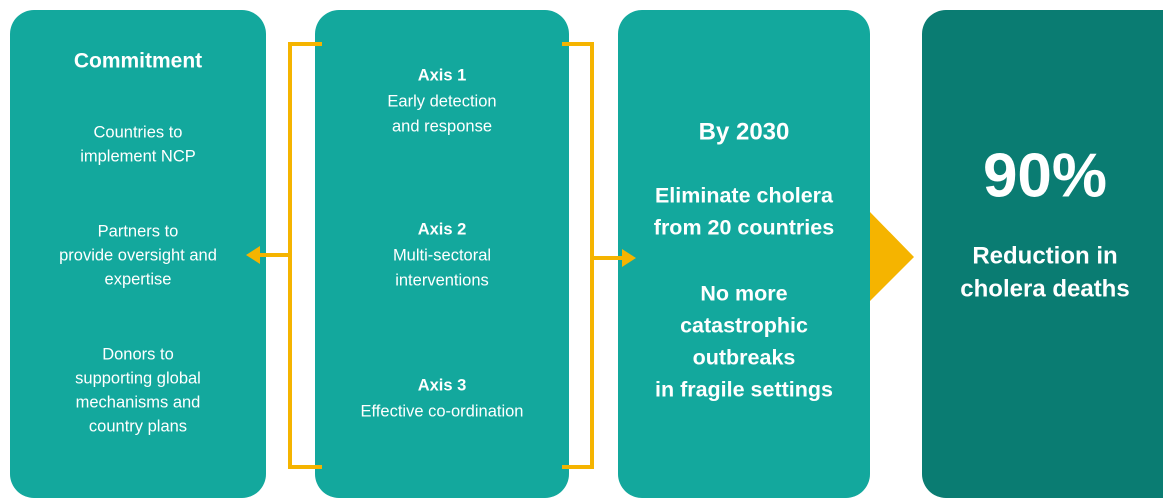  What do you see at coordinates (744, 228) in the screenshot?
I see `goal-line: from 20 countries` at bounding box center [744, 228].